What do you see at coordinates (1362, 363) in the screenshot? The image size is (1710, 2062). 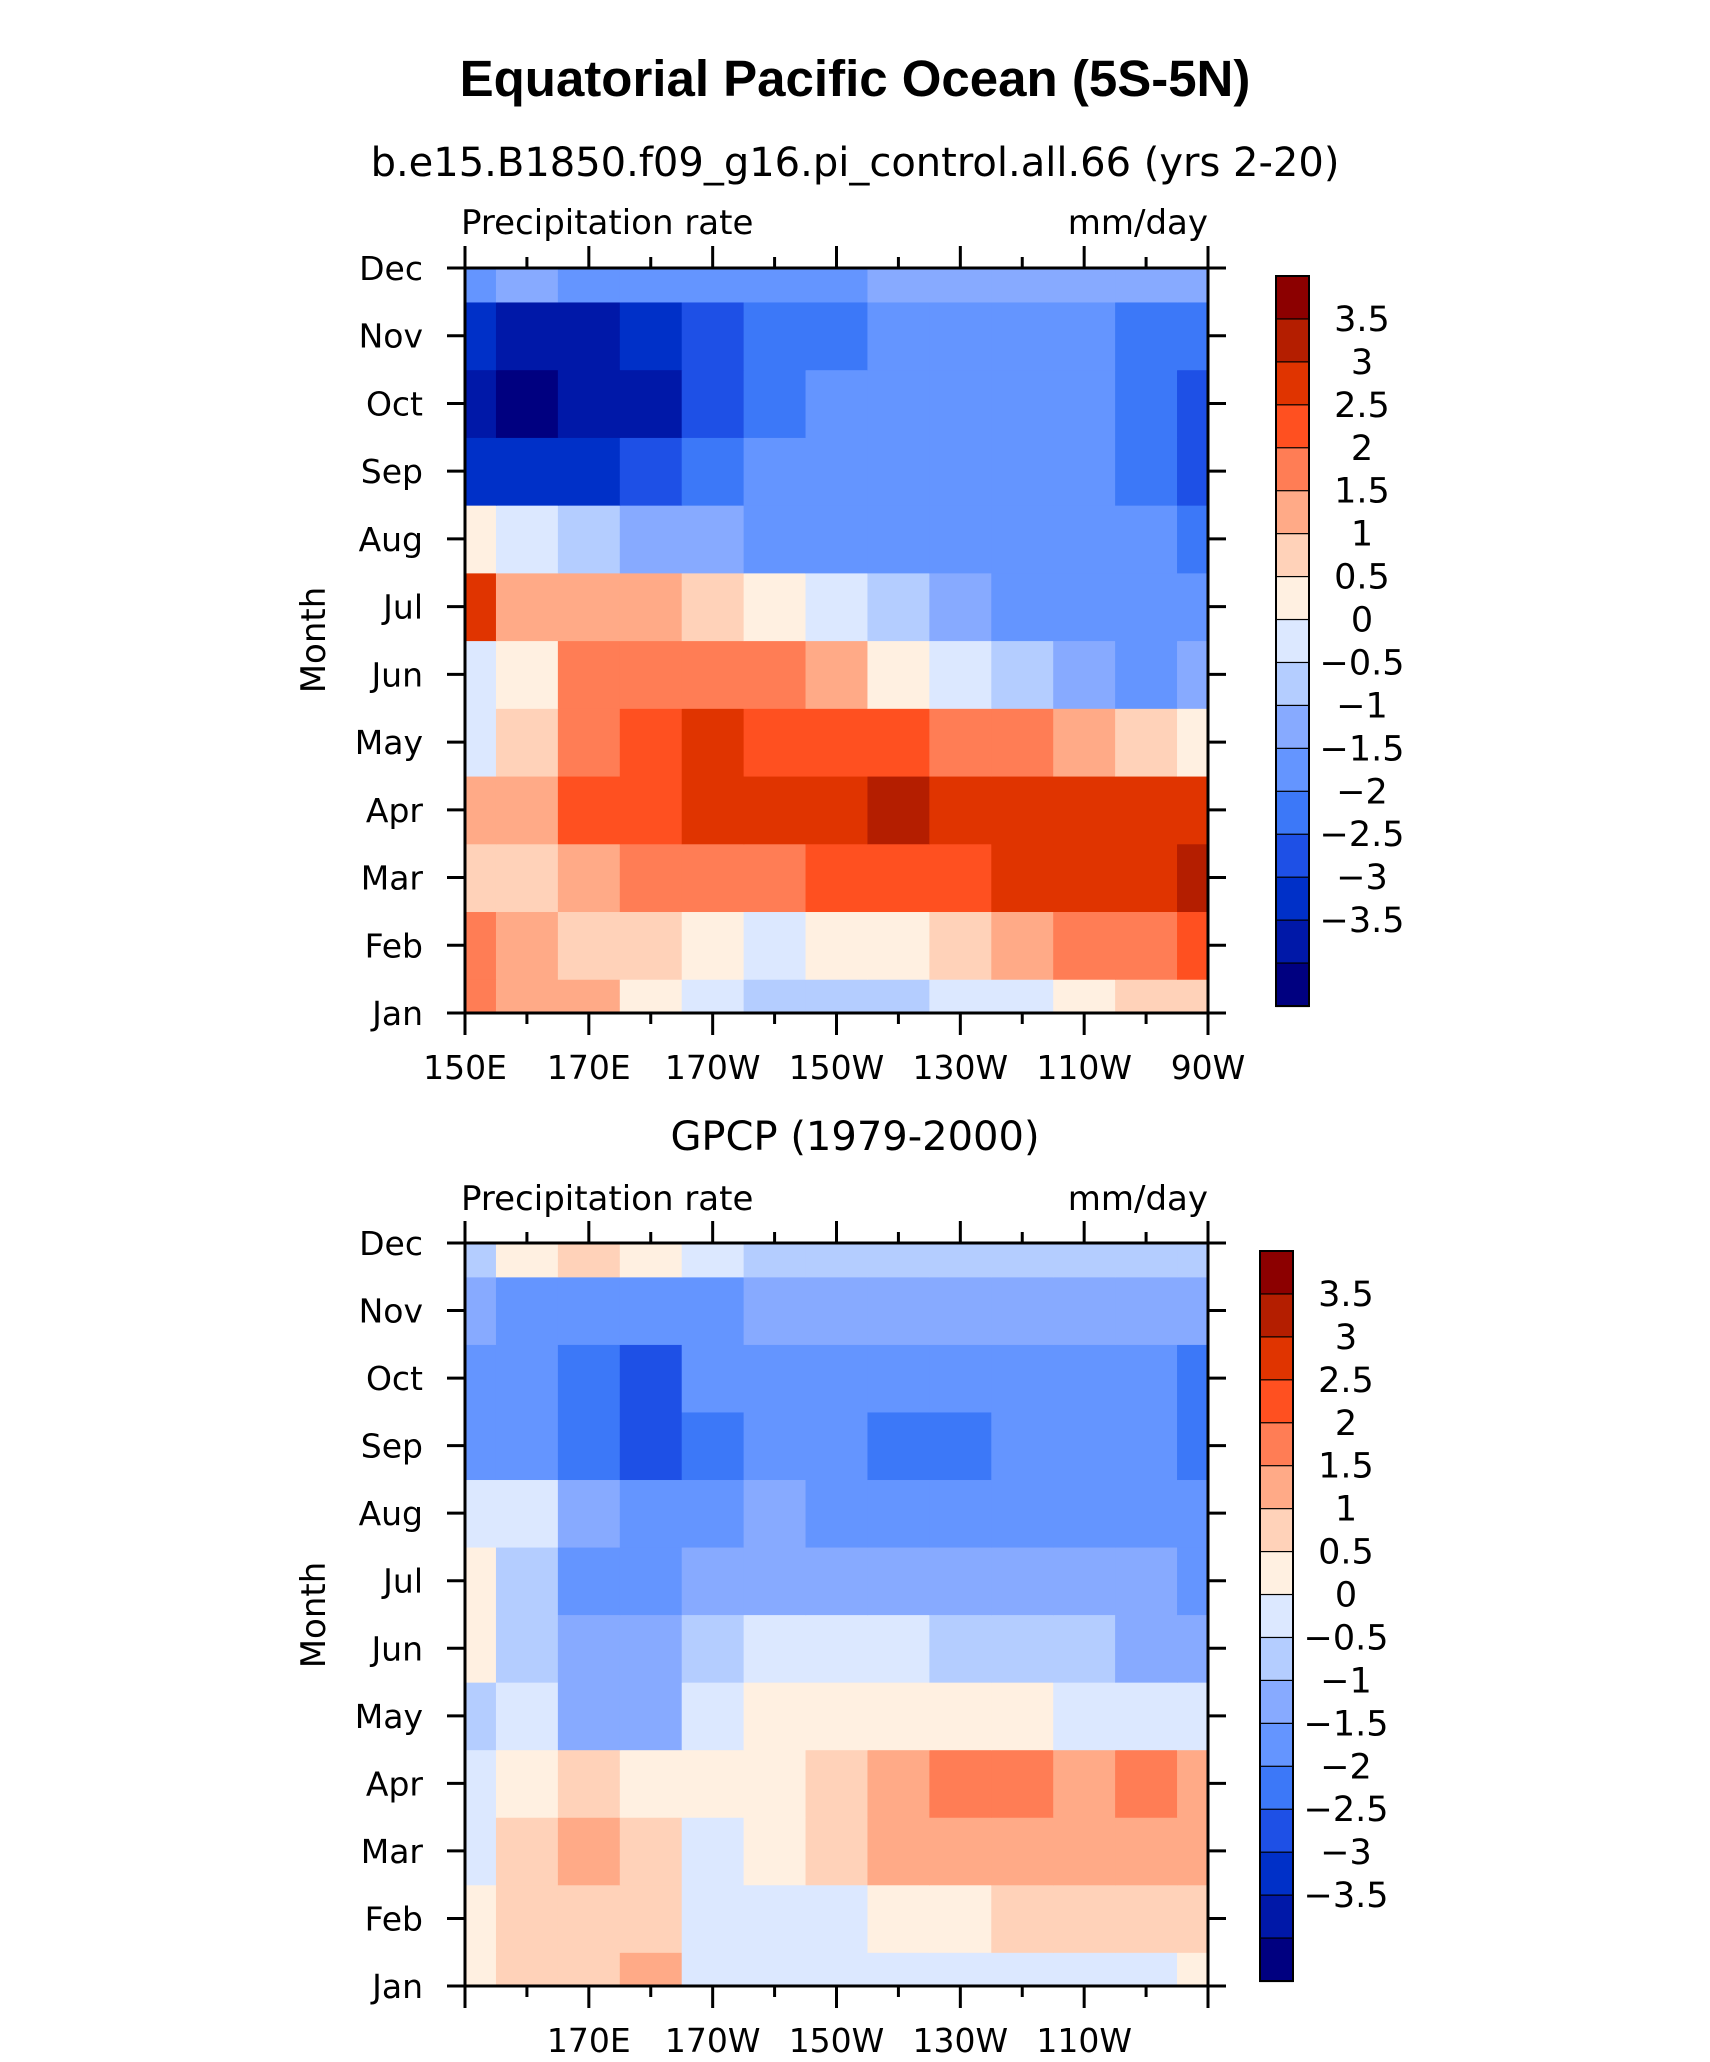 I see `colorbar-label: 3` at bounding box center [1362, 363].